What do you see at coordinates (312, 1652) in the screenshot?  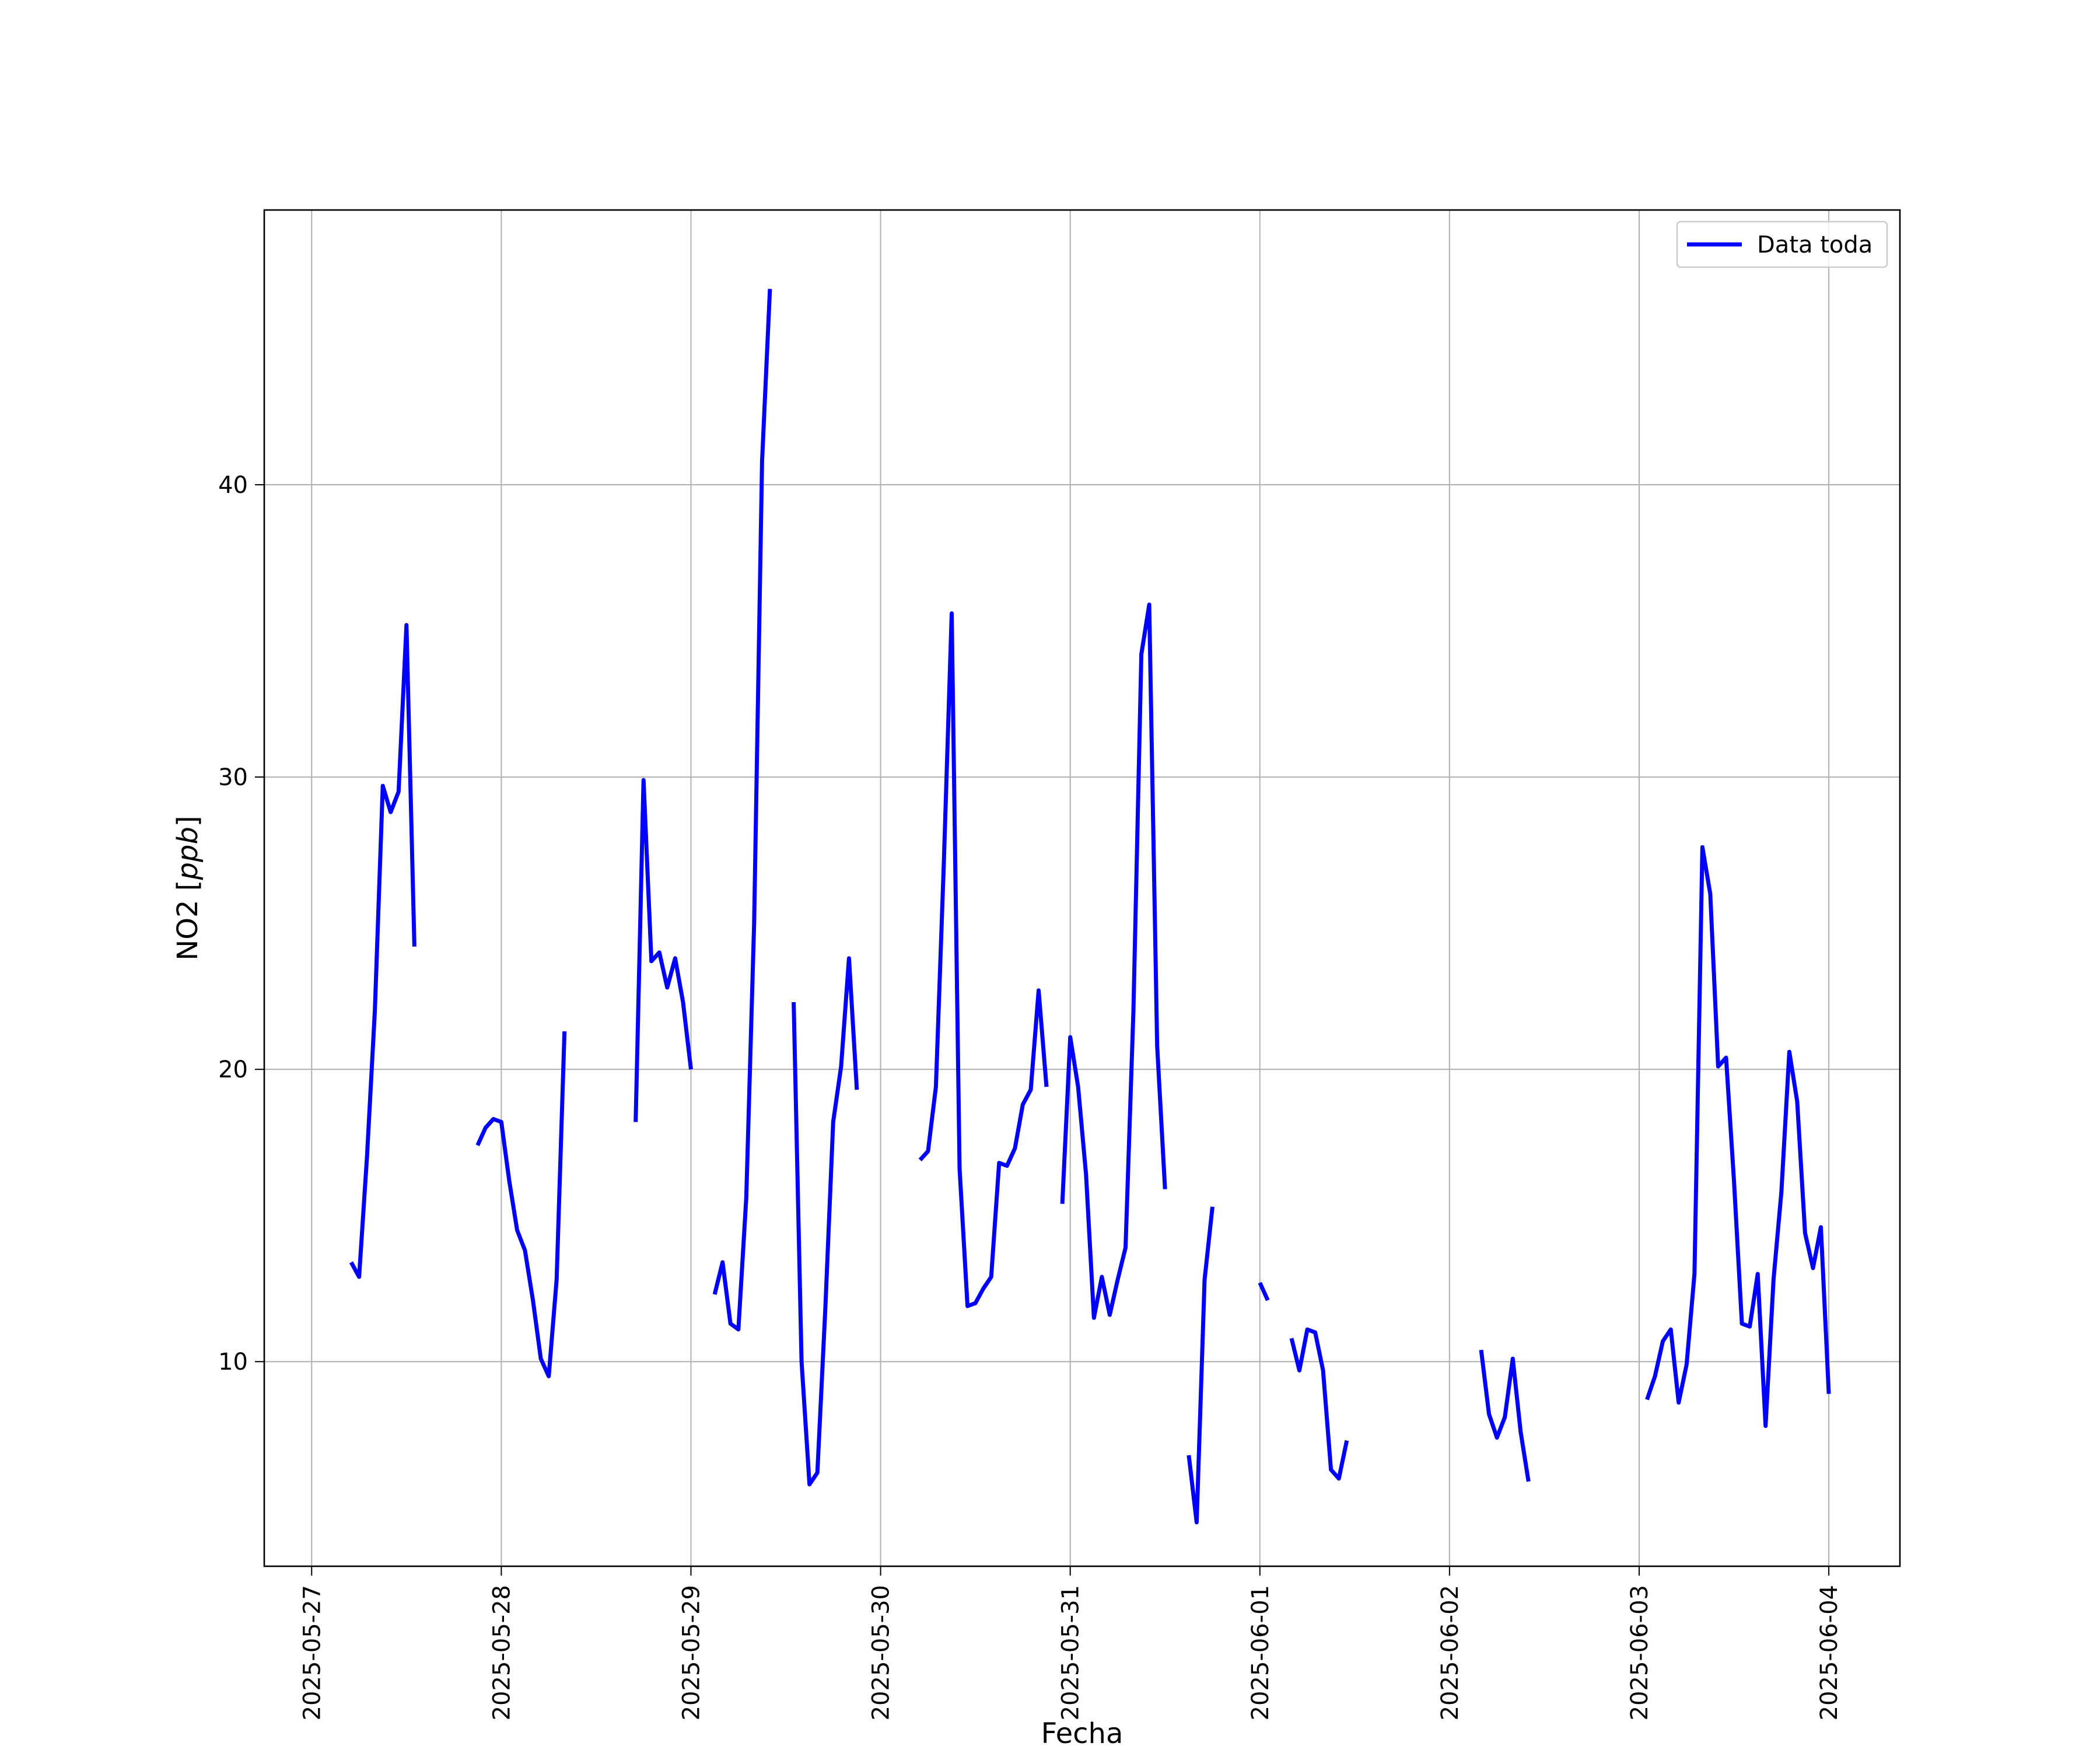 I see `x-tick-label: 2025-05-27` at bounding box center [312, 1652].